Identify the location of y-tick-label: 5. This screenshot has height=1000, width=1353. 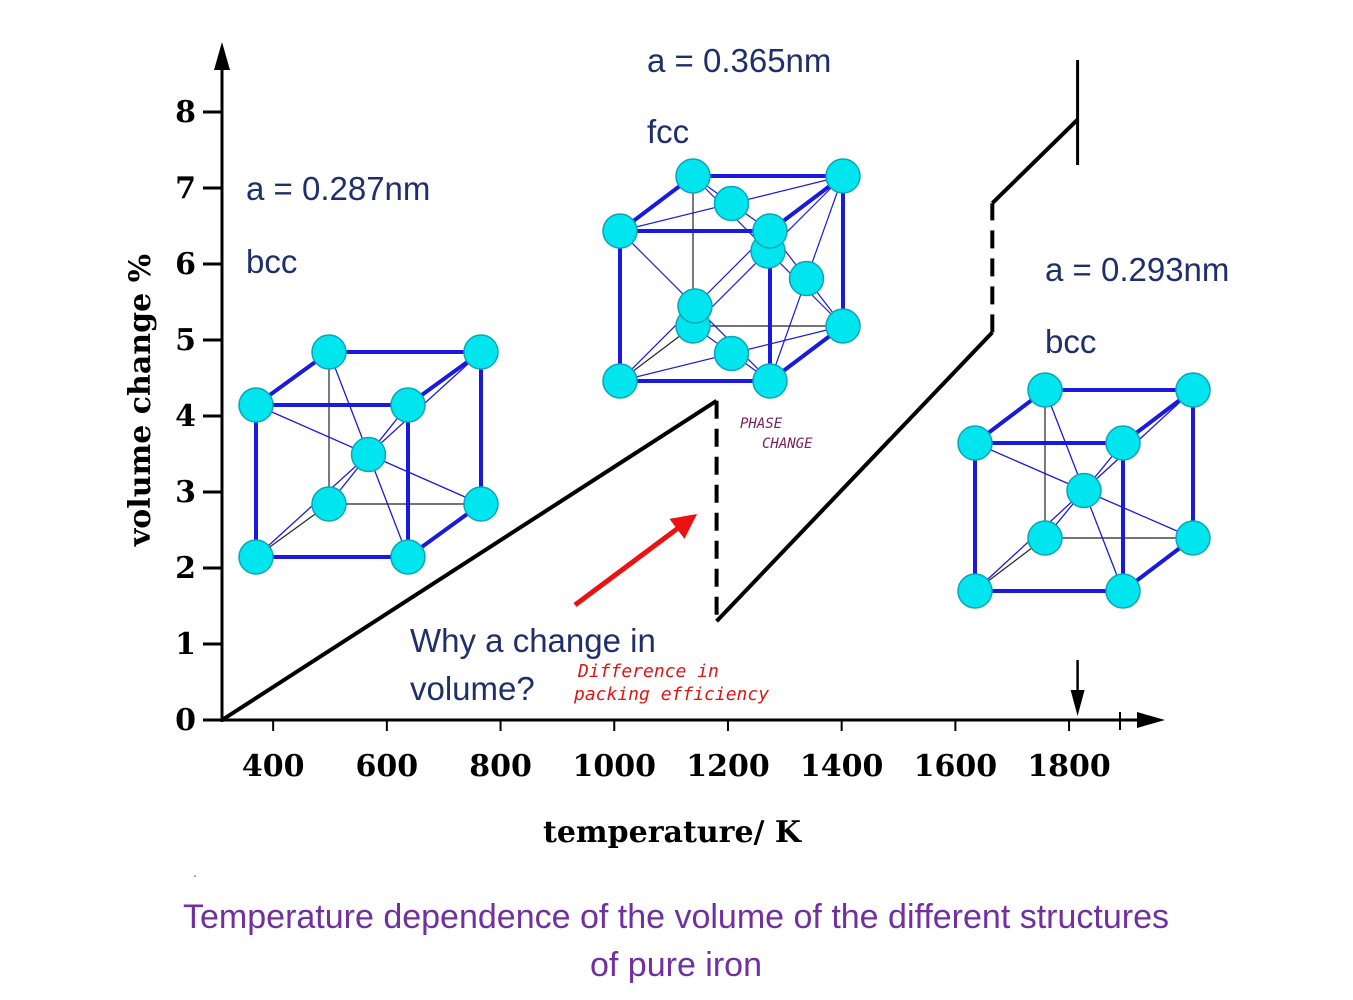
(185, 340).